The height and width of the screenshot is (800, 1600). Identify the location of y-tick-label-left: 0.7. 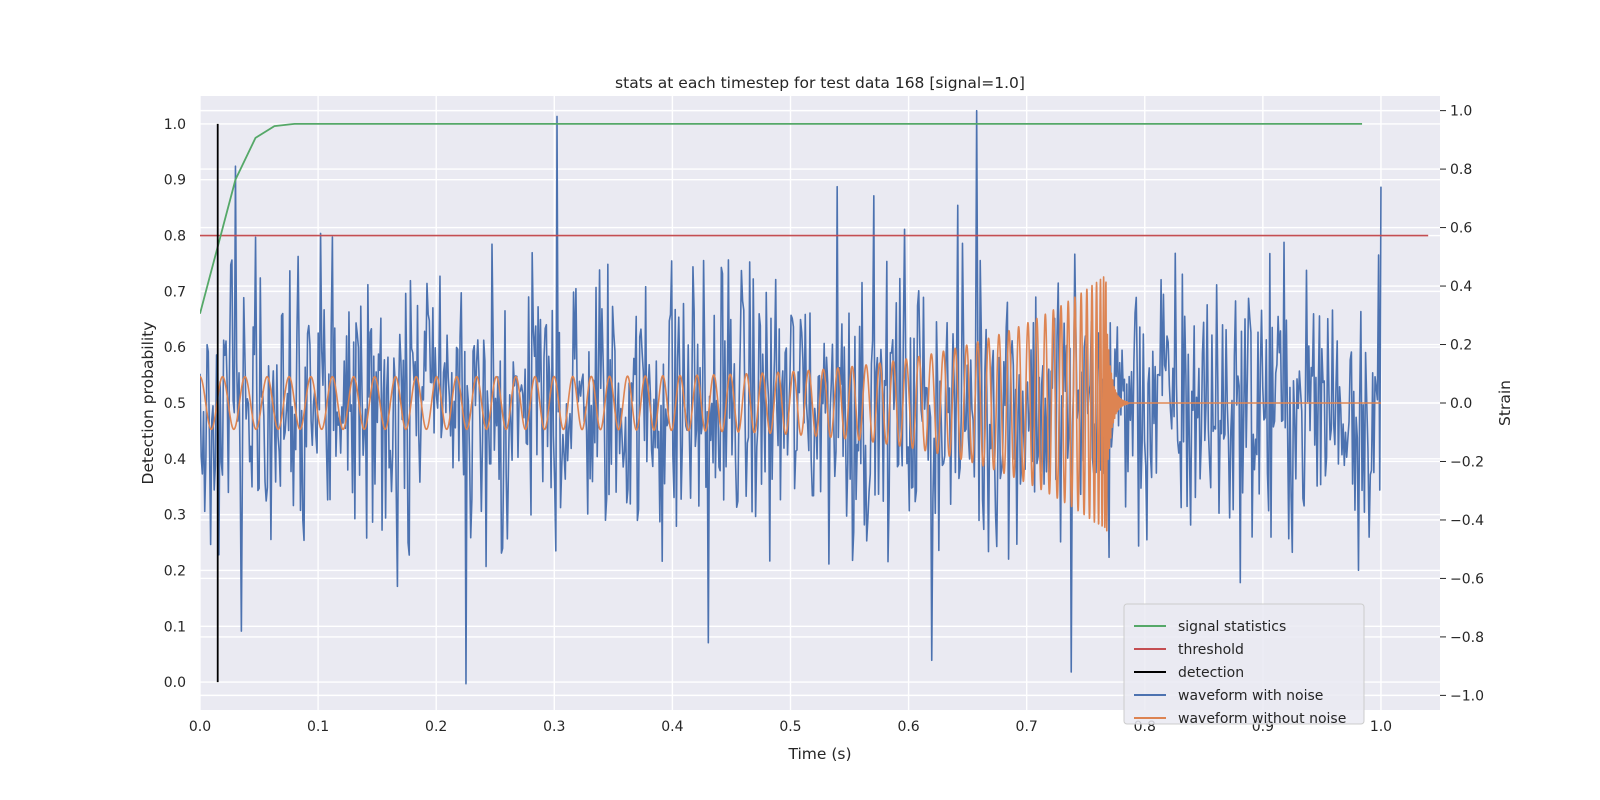
(175, 292).